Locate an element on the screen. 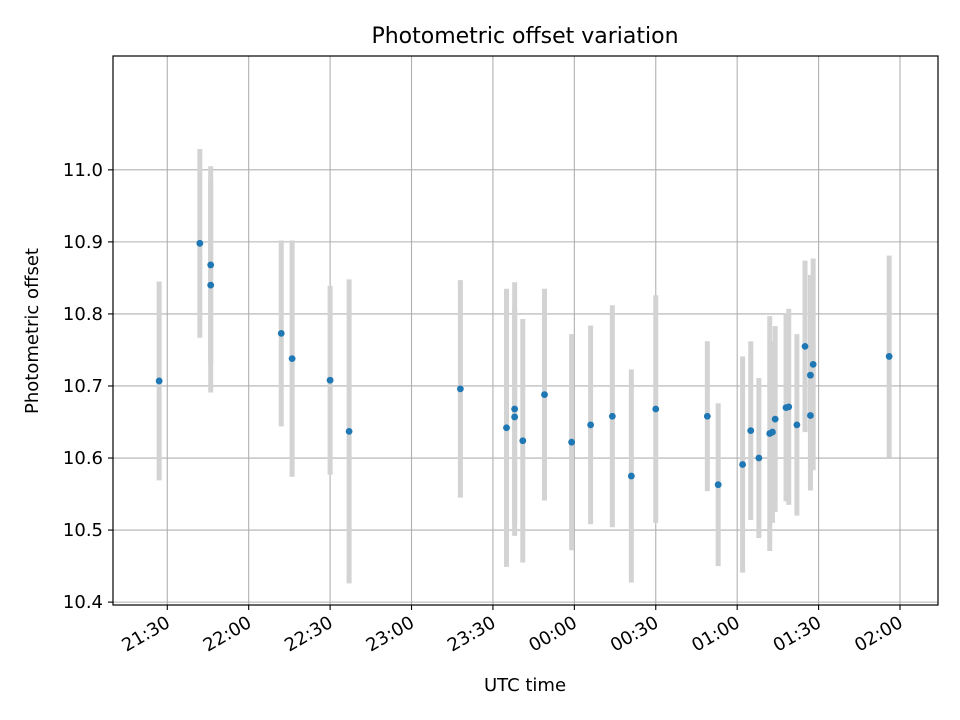 Image resolution: width=960 pixels, height=720 pixels. y-tick-label: 10.5 is located at coordinates (83, 530).